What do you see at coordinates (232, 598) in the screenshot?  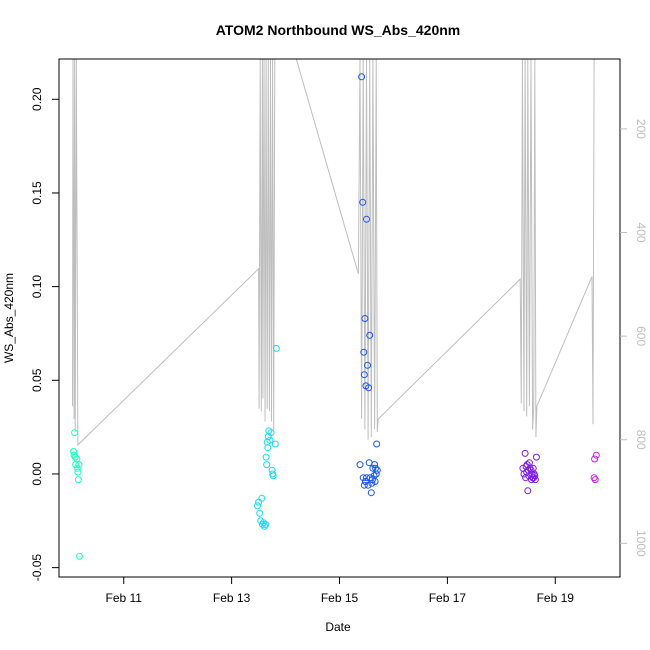 I see `x-tick-label: Feb 13` at bounding box center [232, 598].